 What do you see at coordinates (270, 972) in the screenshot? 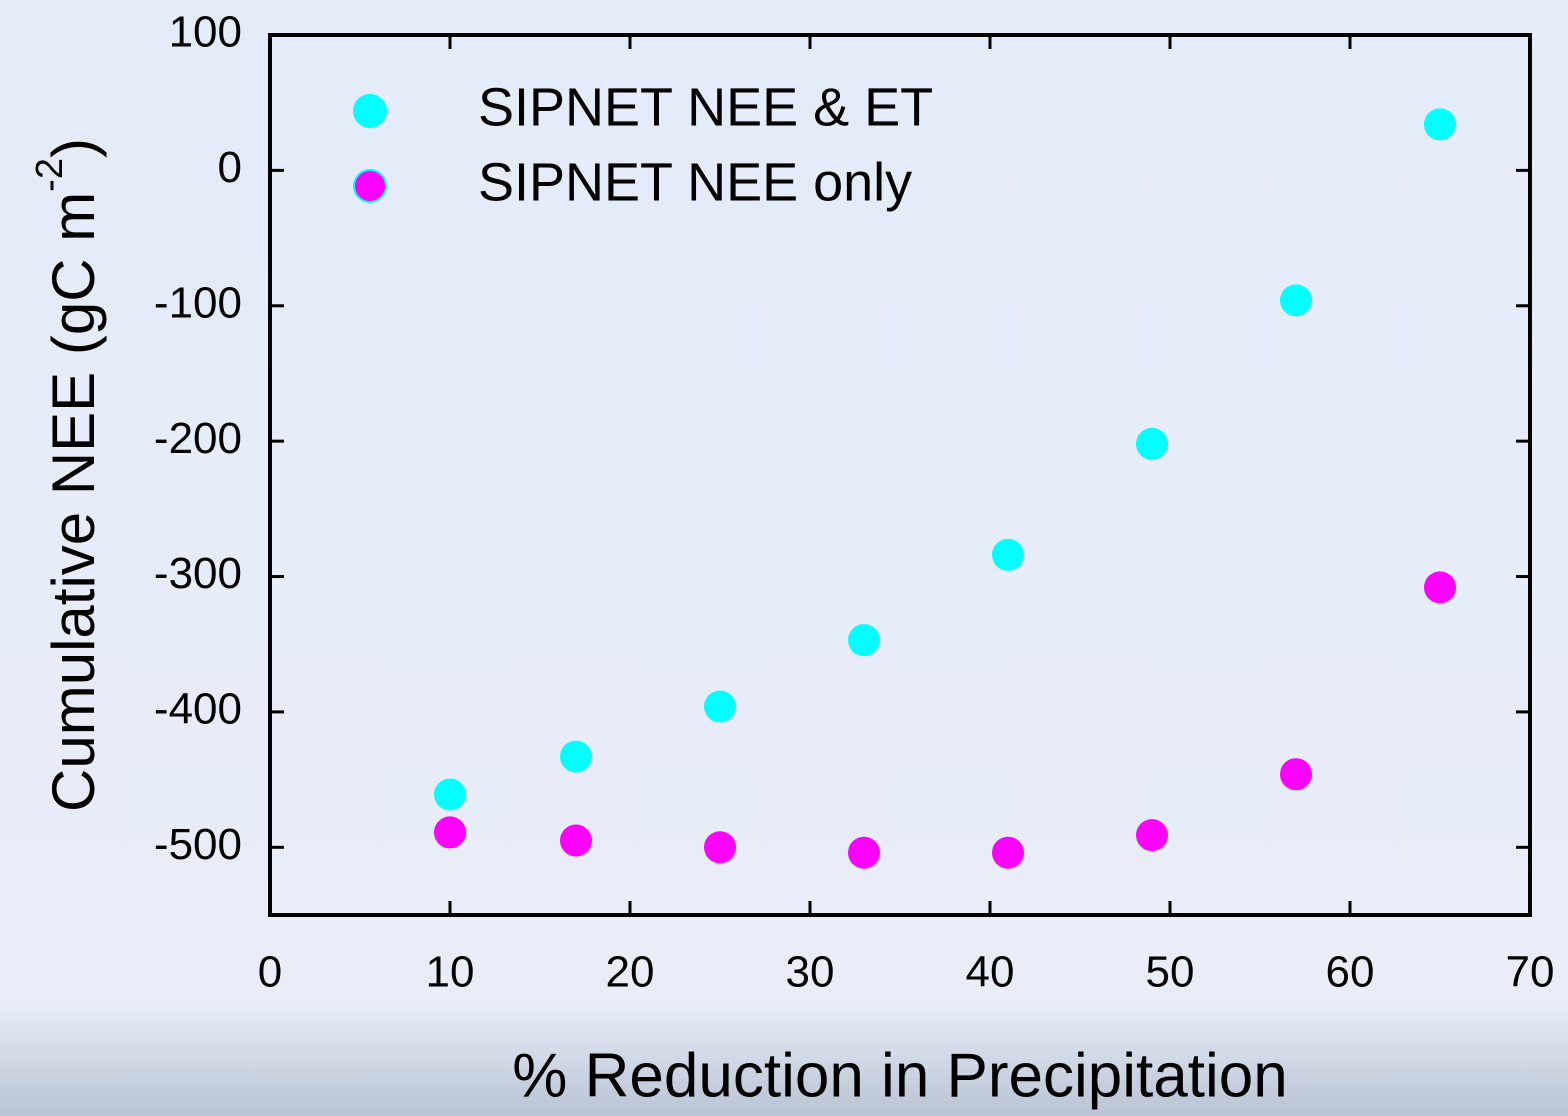
I see `x-tick-label: 0` at bounding box center [270, 972].